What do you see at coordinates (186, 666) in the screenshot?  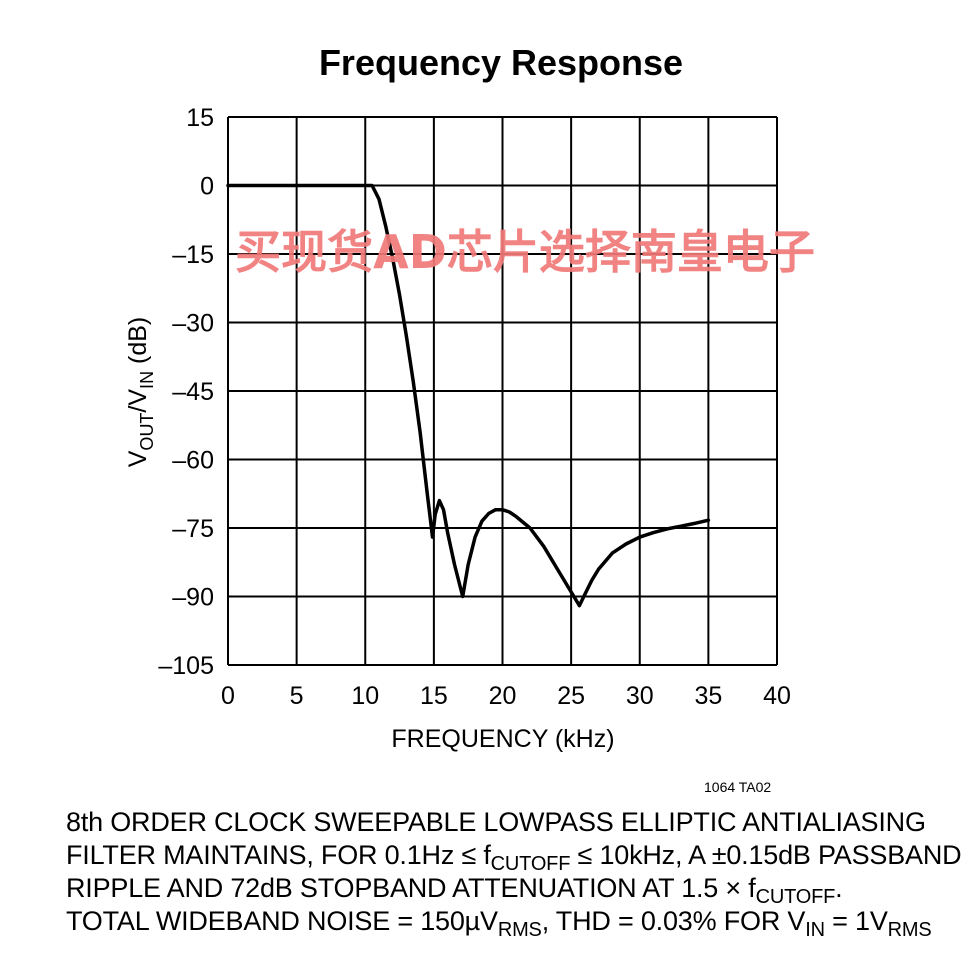 I see `y-tick-label: –105` at bounding box center [186, 666].